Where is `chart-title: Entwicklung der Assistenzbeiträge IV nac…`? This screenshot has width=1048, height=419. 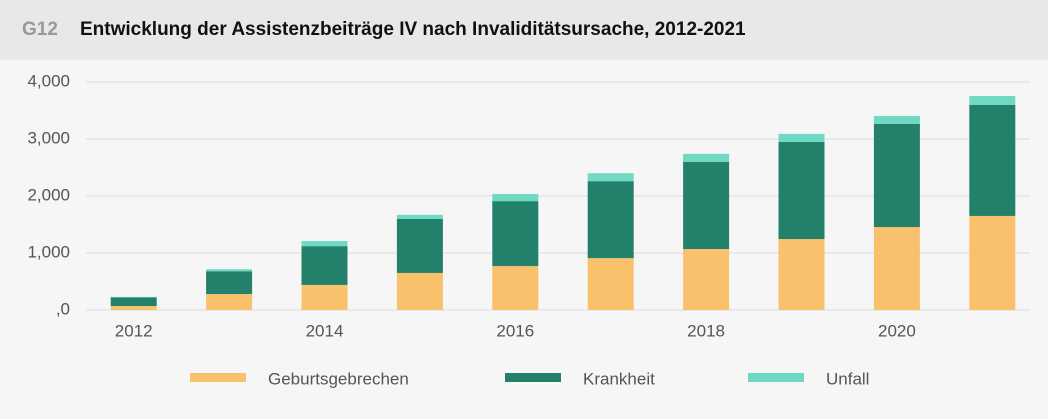
chart-title: Entwicklung der Assistenzbeiträge IV nac… is located at coordinates (413, 29).